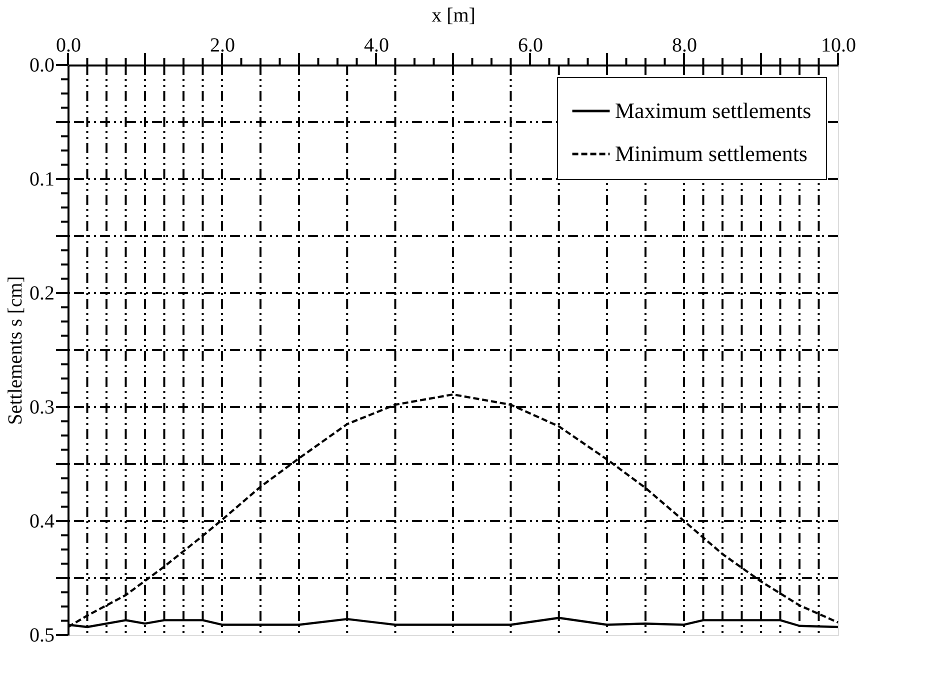 This screenshot has height=698, width=927. I want to click on y-tick-label: 0.3, so click(42, 407).